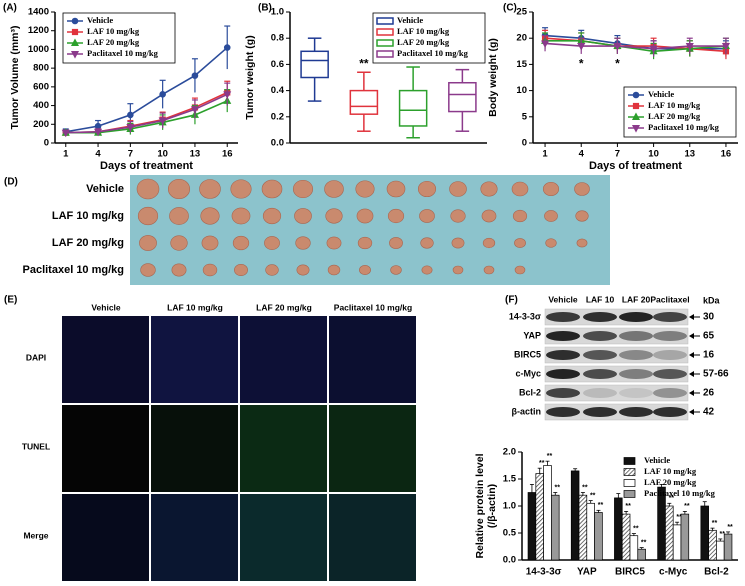 The height and width of the screenshot is (586, 745). What do you see at coordinates (195, 154) in the screenshot?
I see `x-tick-label: 13` at bounding box center [195, 154].